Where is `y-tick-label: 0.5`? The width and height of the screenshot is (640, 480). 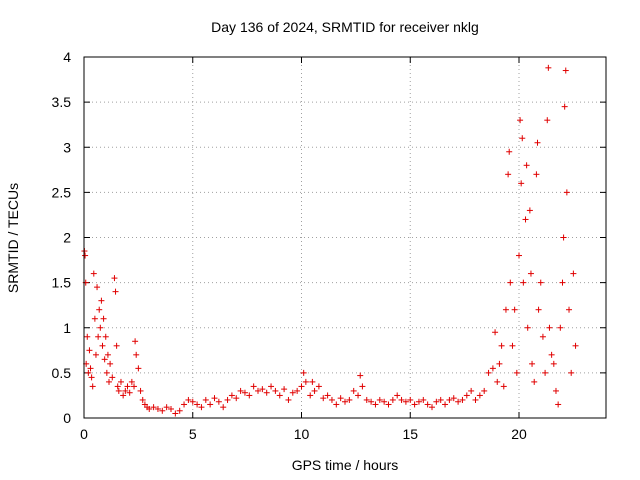 y-tick-label: 0.5 is located at coordinates (62, 373).